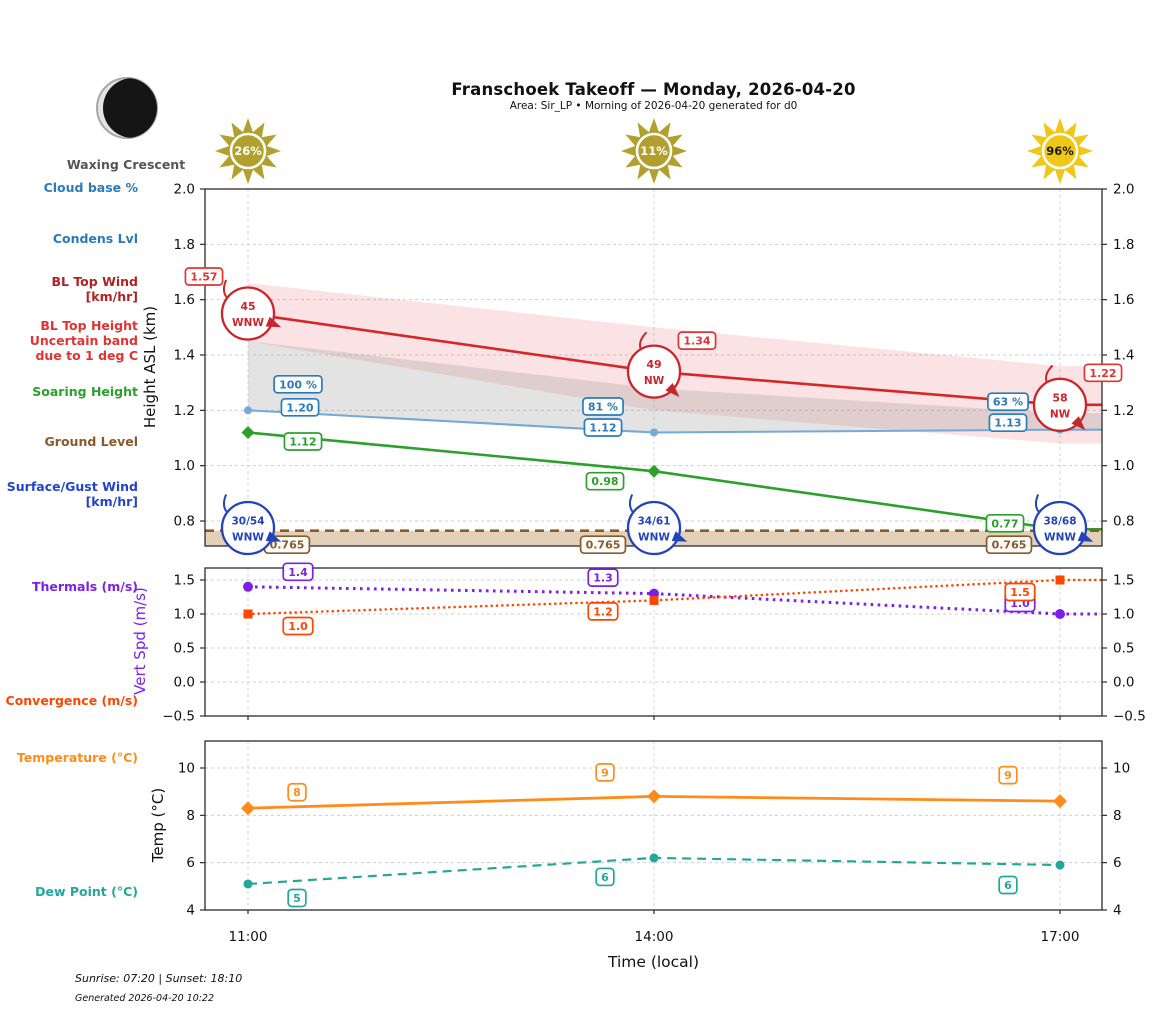 The image size is (1157, 1011). What do you see at coordinates (654, 802) in the screenshot?
I see `temperature-markers` at bounding box center [654, 802].